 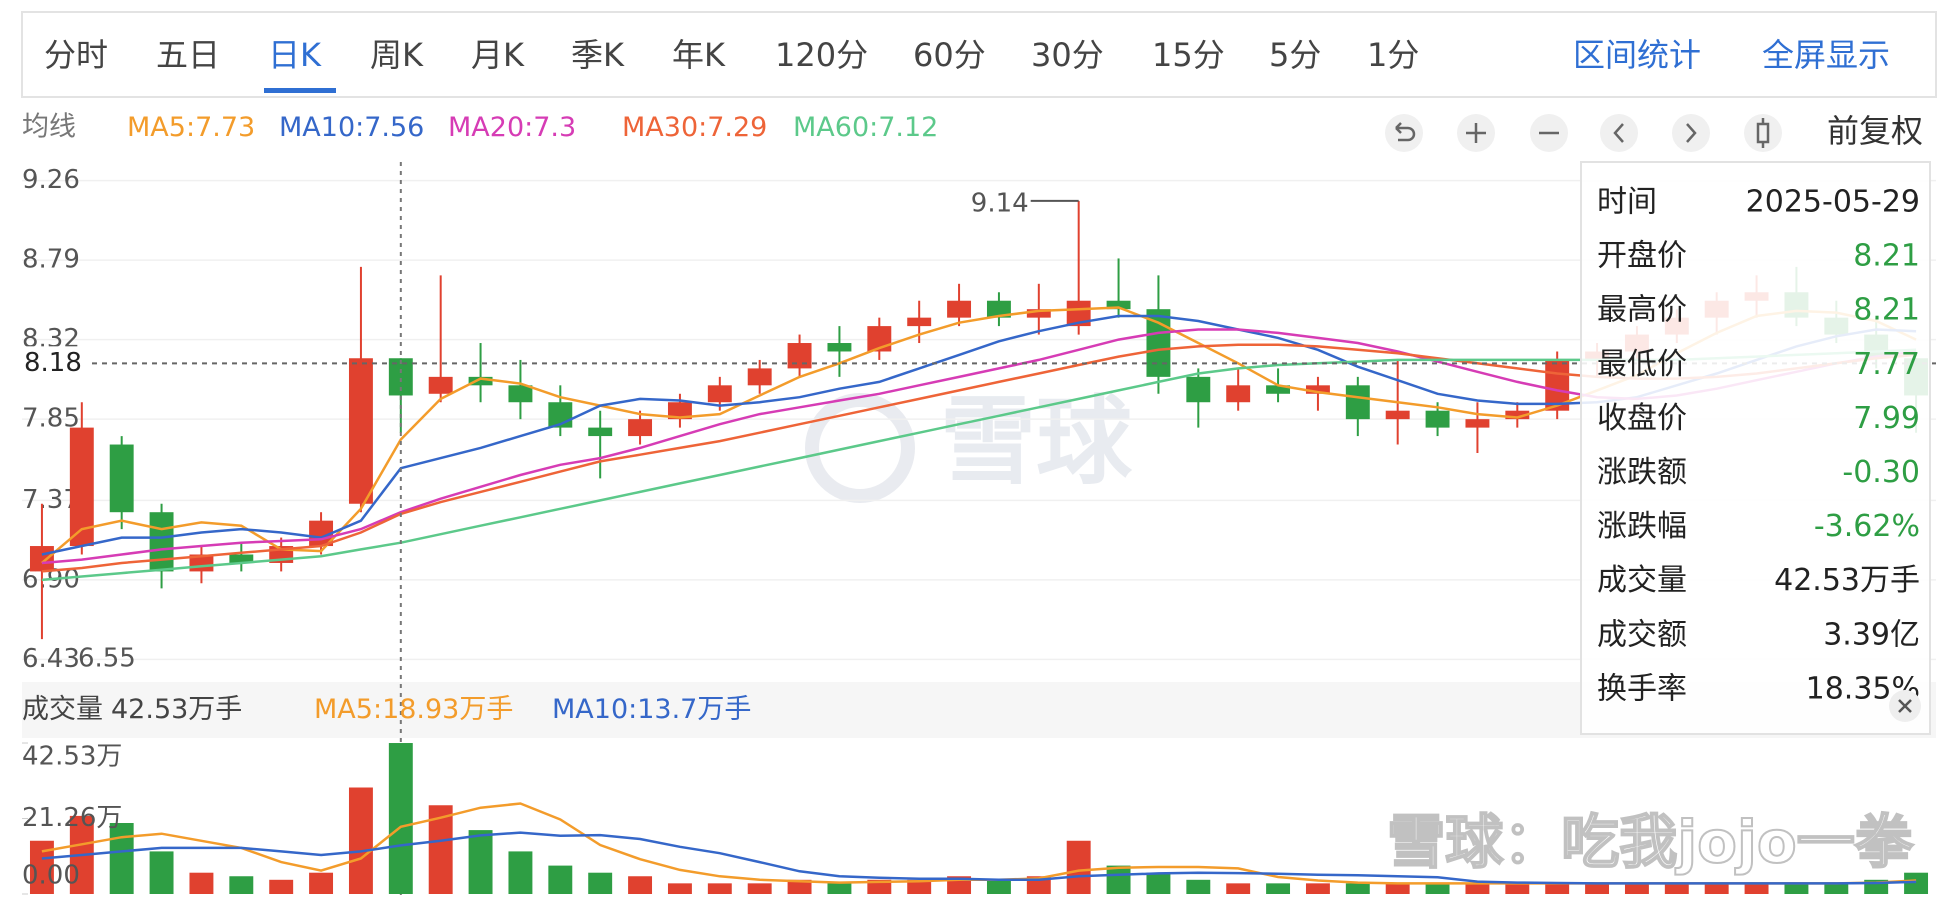 I want to click on volume-legend-entry: MA5:18.93万手, so click(x=413, y=709).